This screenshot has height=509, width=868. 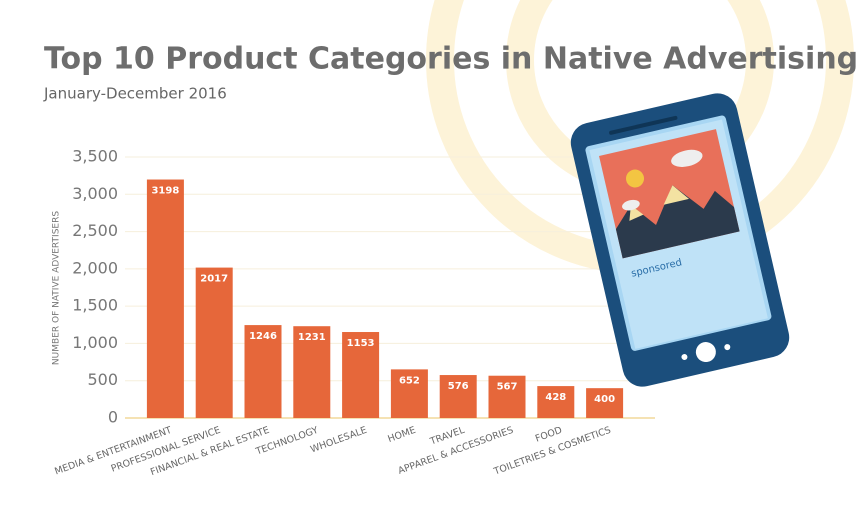 I want to click on value-label: 2017, so click(x=214, y=279).